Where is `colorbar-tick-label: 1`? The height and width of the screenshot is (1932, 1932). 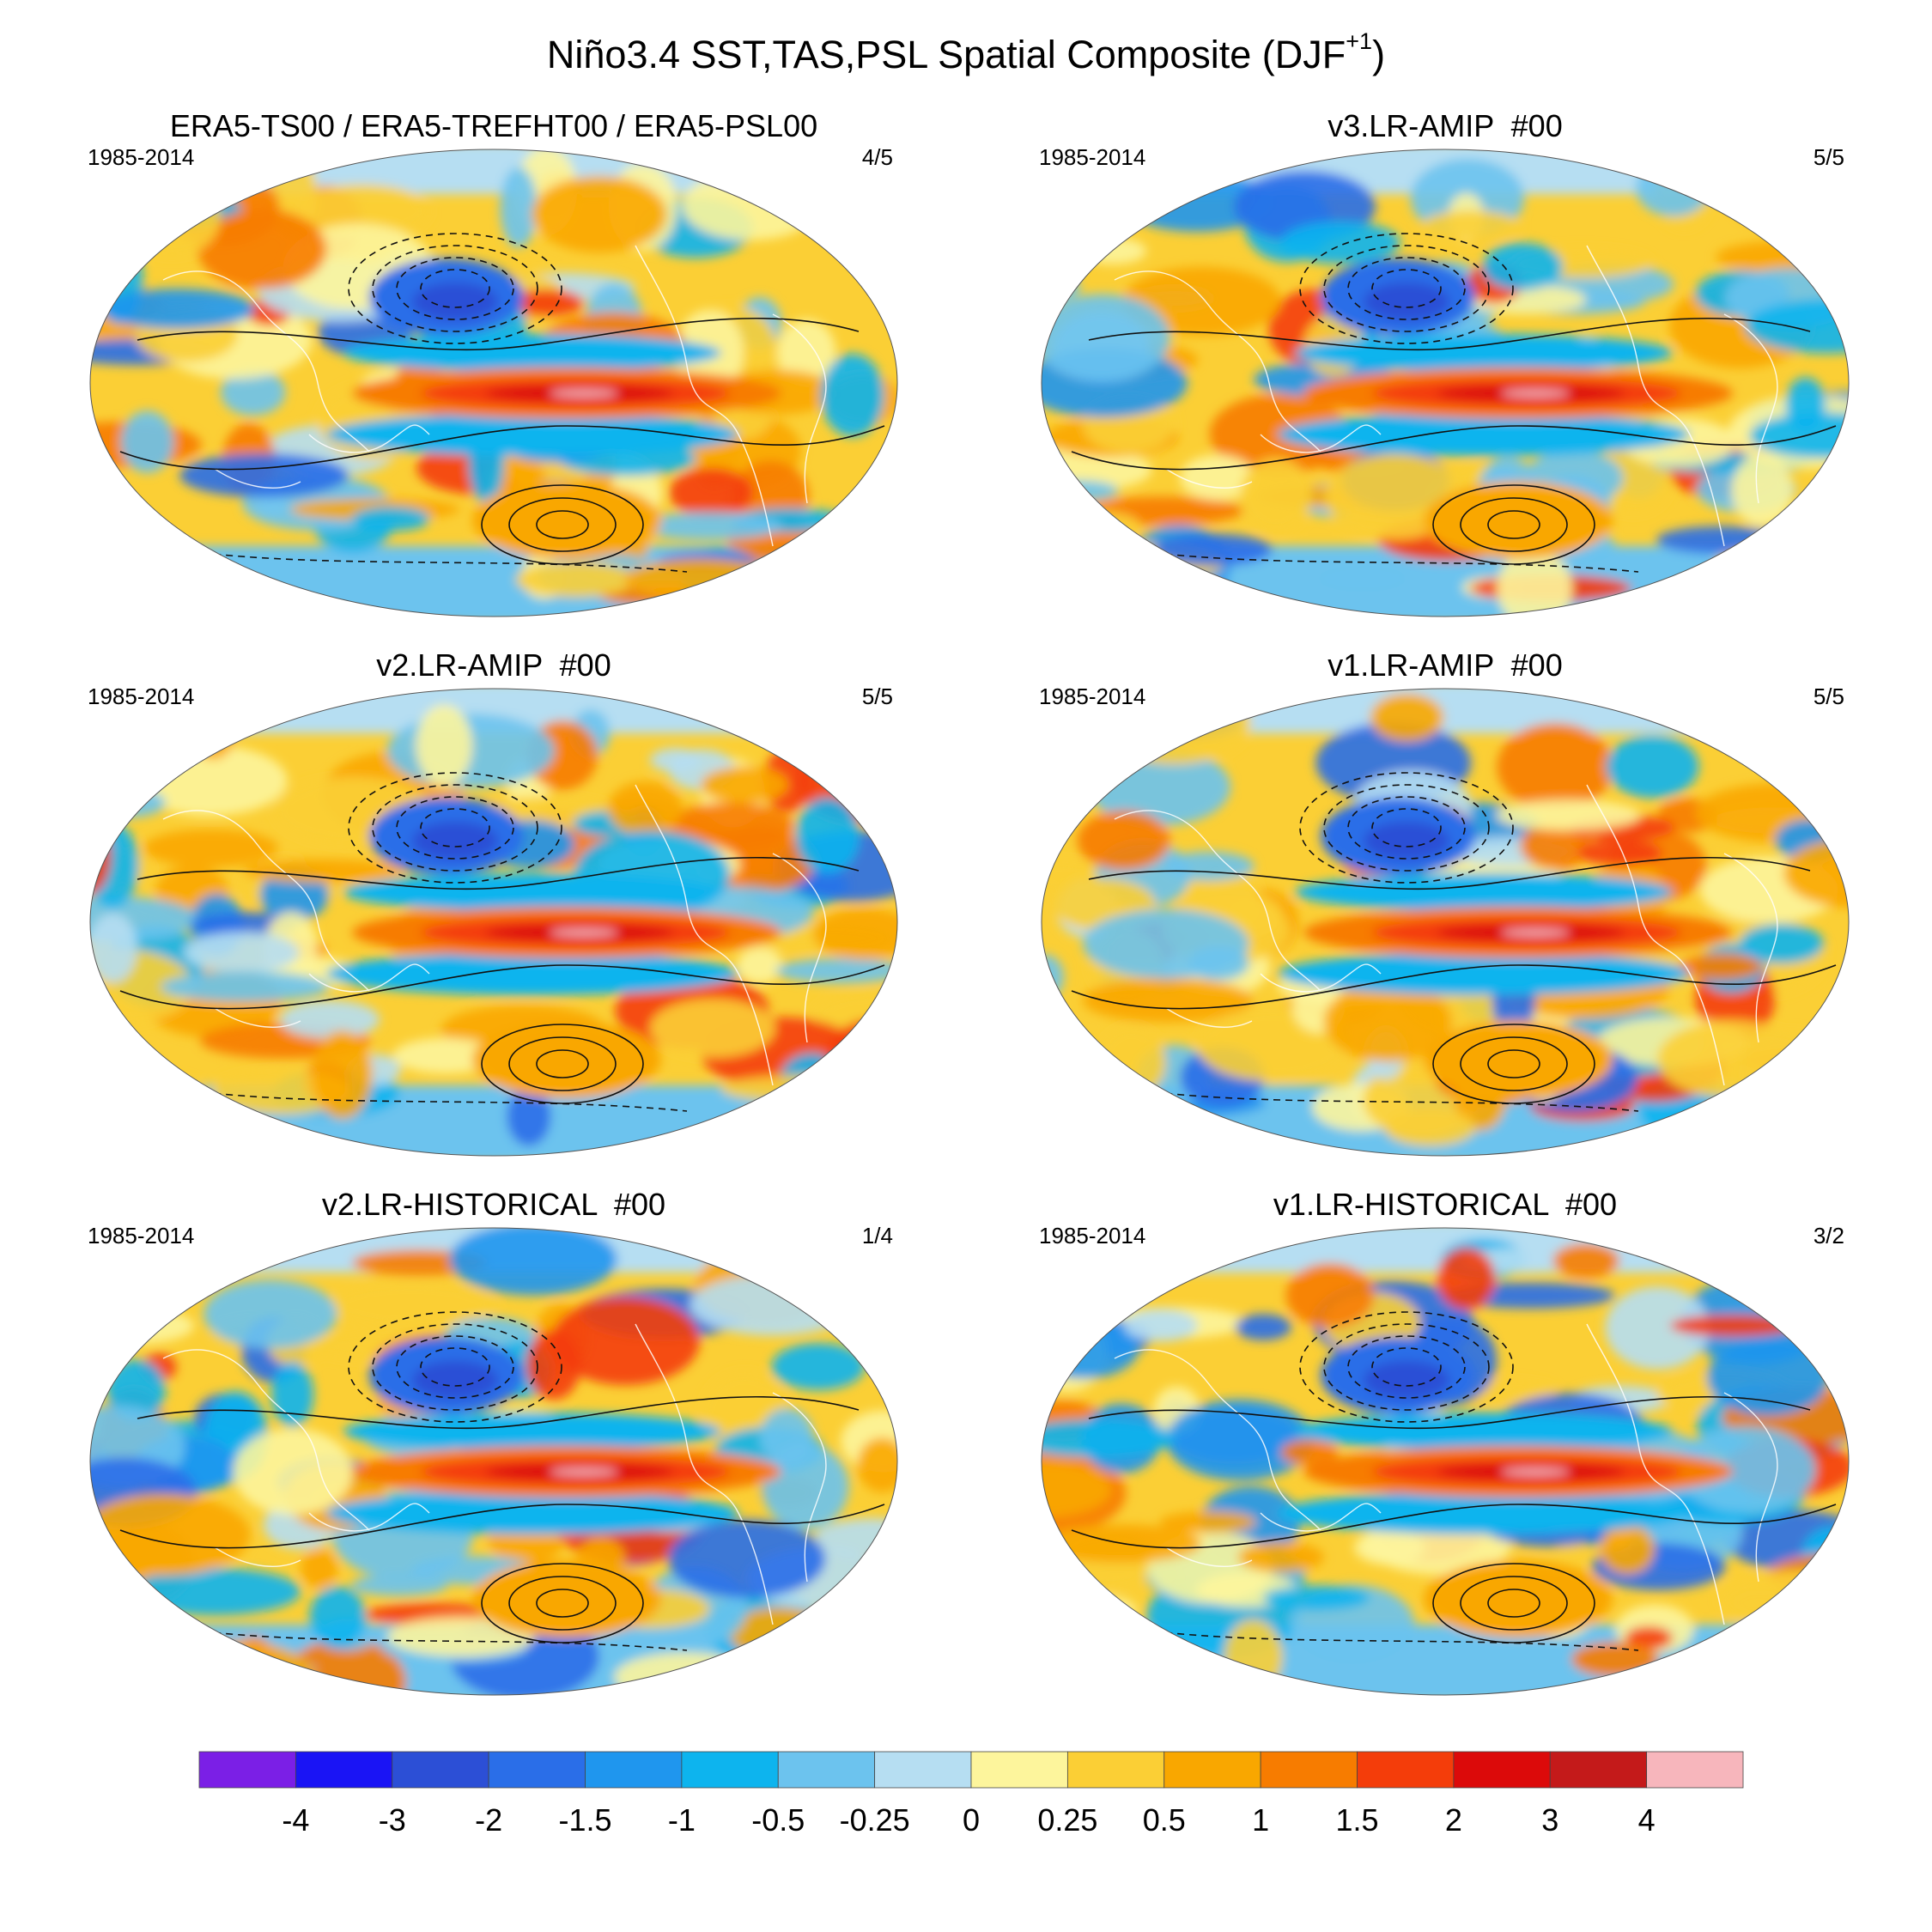 colorbar-tick-label: 1 is located at coordinates (1261, 1820).